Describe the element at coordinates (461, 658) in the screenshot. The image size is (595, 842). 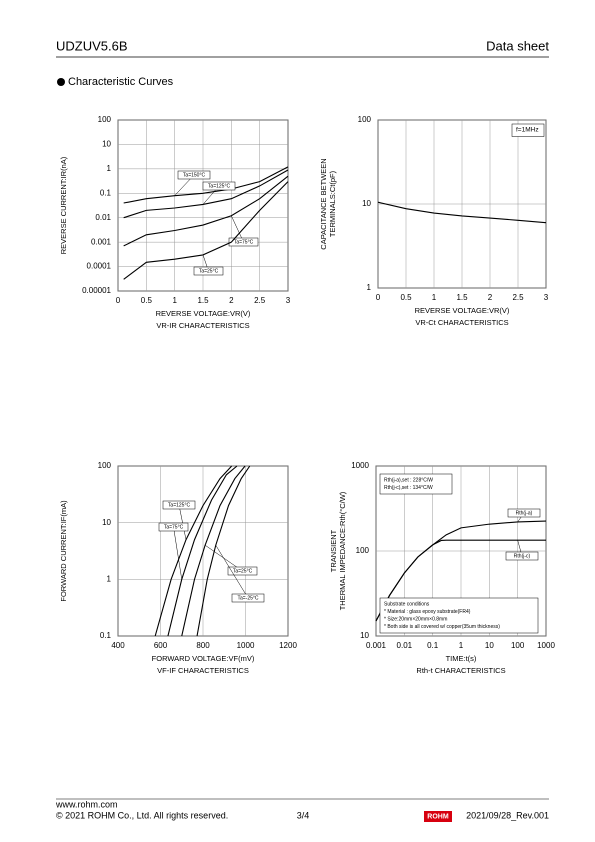
I see `x-axis-label: TIME:t(s)` at that location.